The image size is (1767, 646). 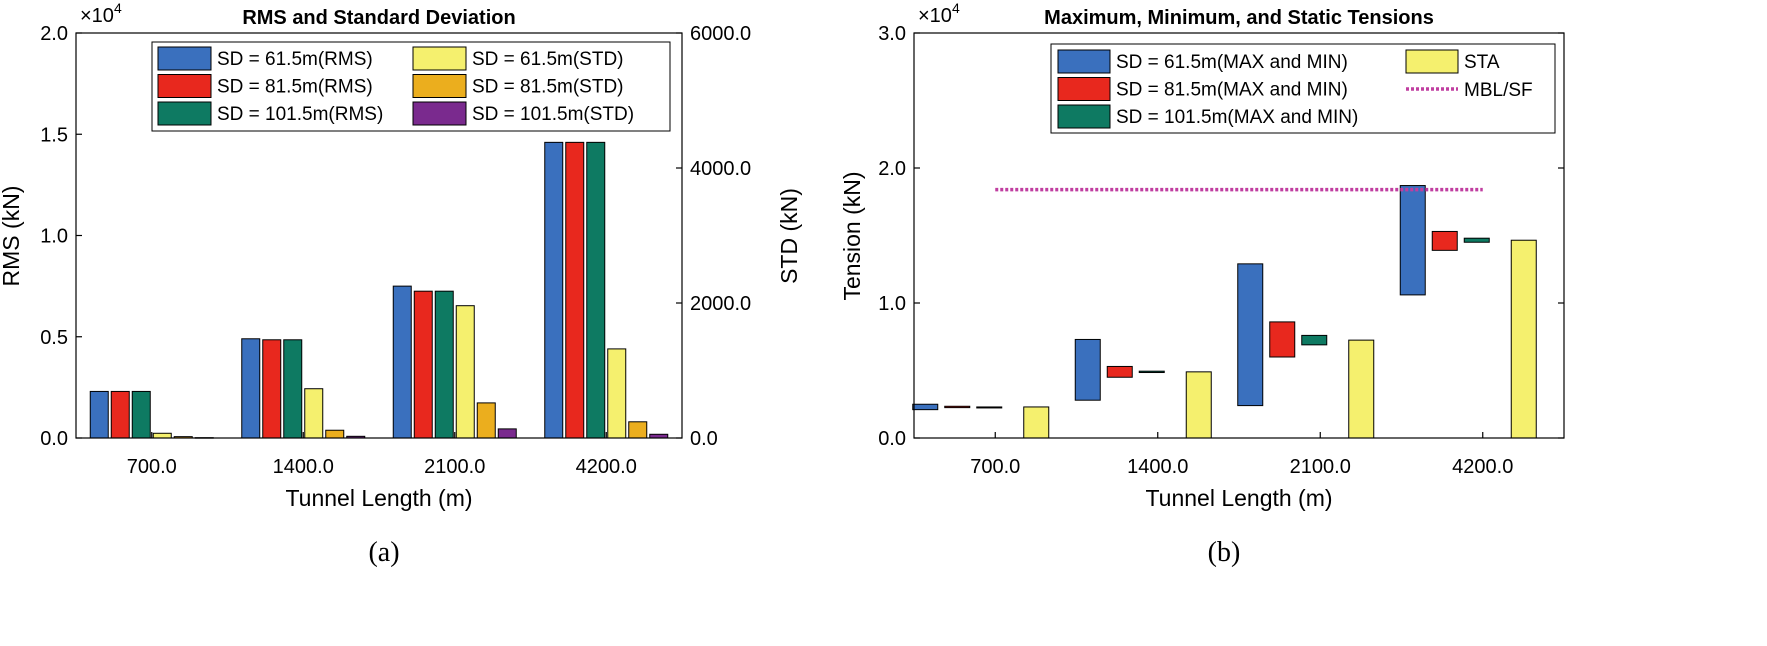 I want to click on panel-a-legend-label-1: SD = 61.5m(RMS), so click(x=295, y=59).